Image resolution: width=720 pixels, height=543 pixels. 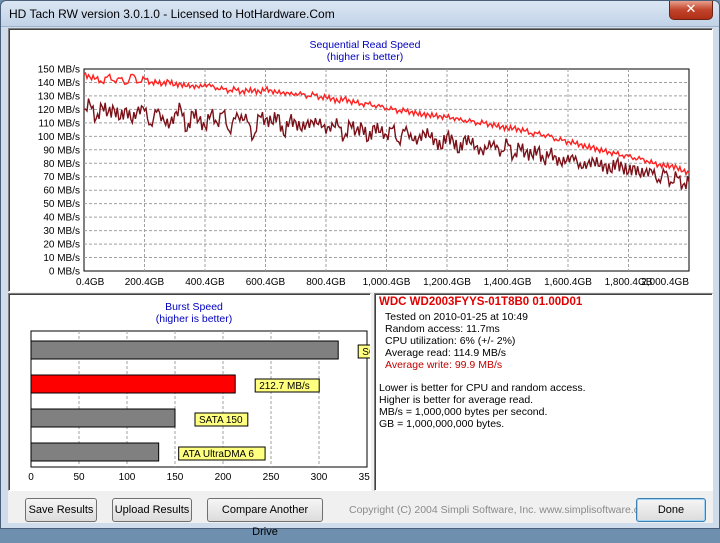 What do you see at coordinates (450, 341) in the screenshot?
I see `cpu-utilization: CPU utilization: 6% (+/- 2%)` at bounding box center [450, 341].